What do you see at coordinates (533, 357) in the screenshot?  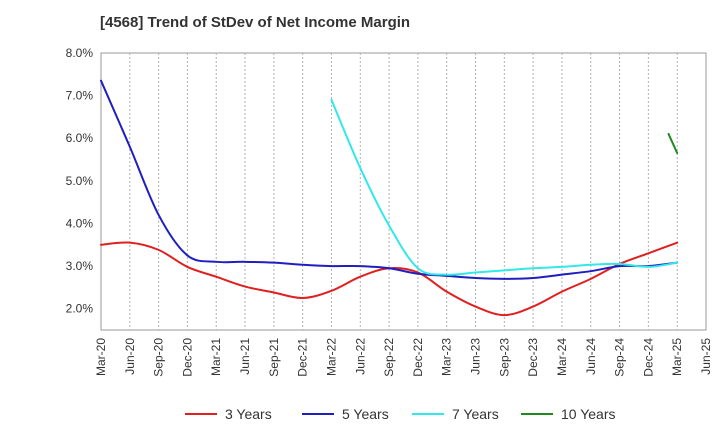 I see `x-tick-label: Dec-23` at bounding box center [533, 357].